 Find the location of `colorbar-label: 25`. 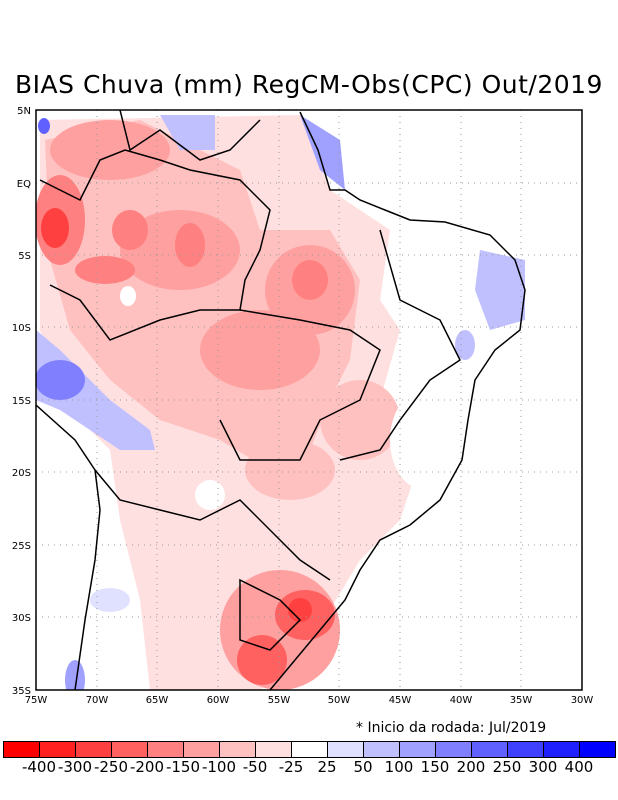

colorbar-label: 25 is located at coordinates (327, 767).